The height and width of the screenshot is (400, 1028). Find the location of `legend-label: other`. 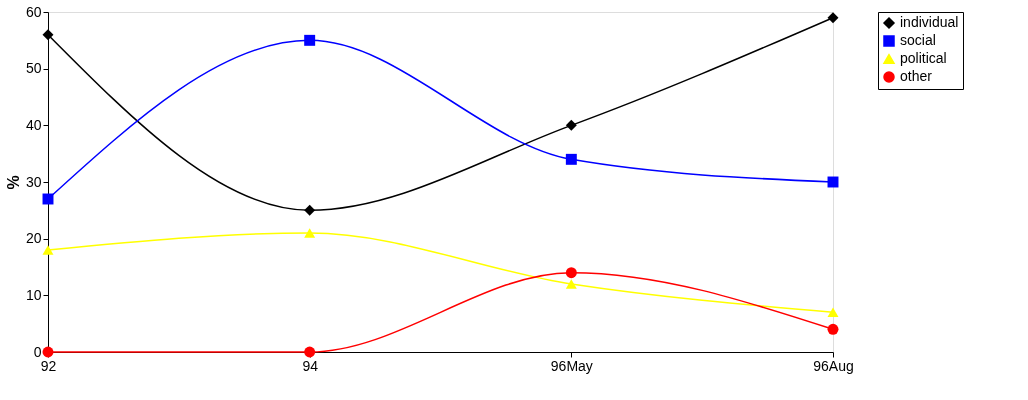

legend-label: other is located at coordinates (916, 76).